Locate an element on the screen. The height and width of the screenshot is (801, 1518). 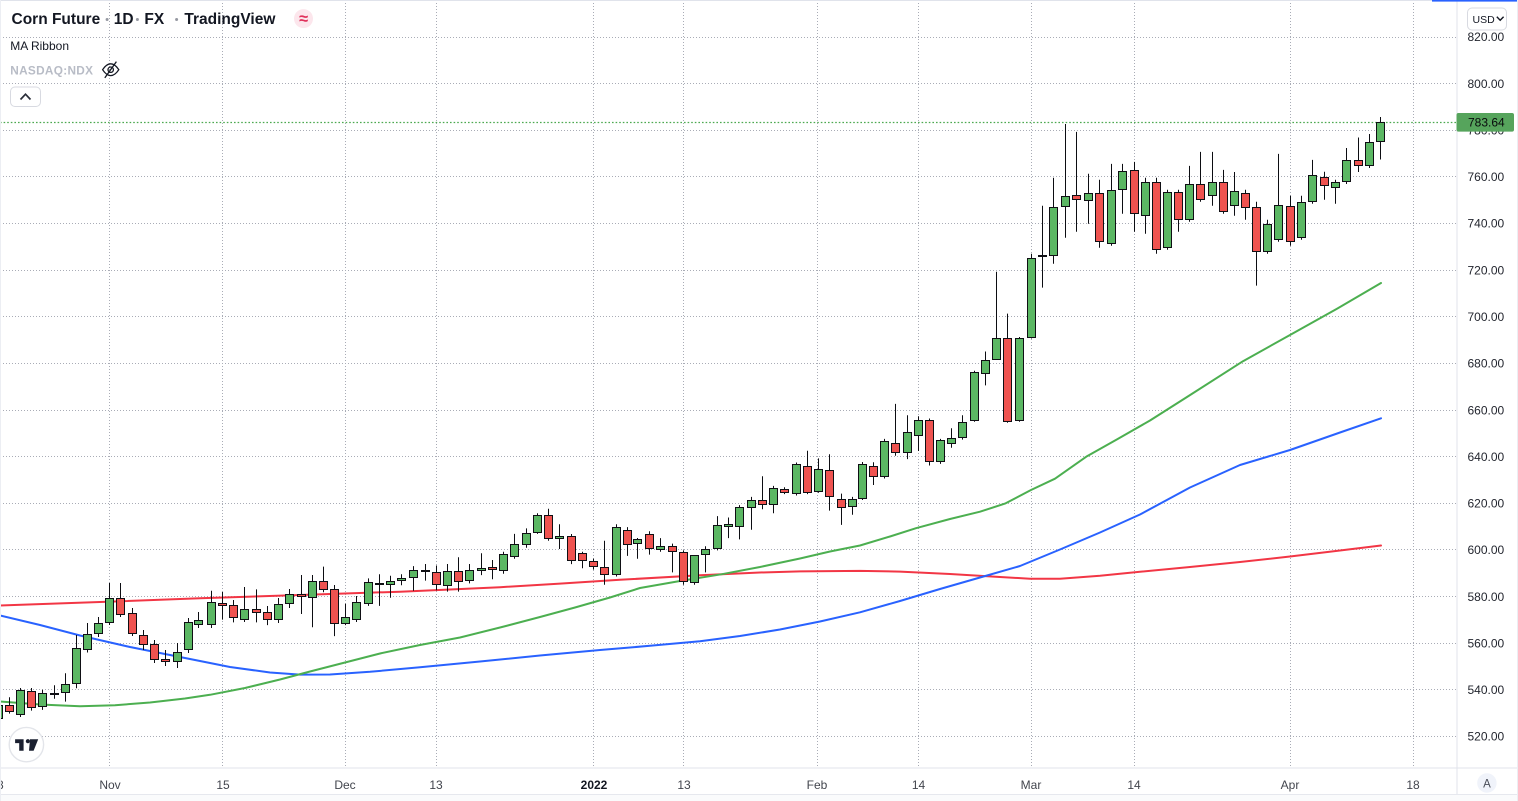
svg-text: 540.00 is located at coordinates (1486, 690).